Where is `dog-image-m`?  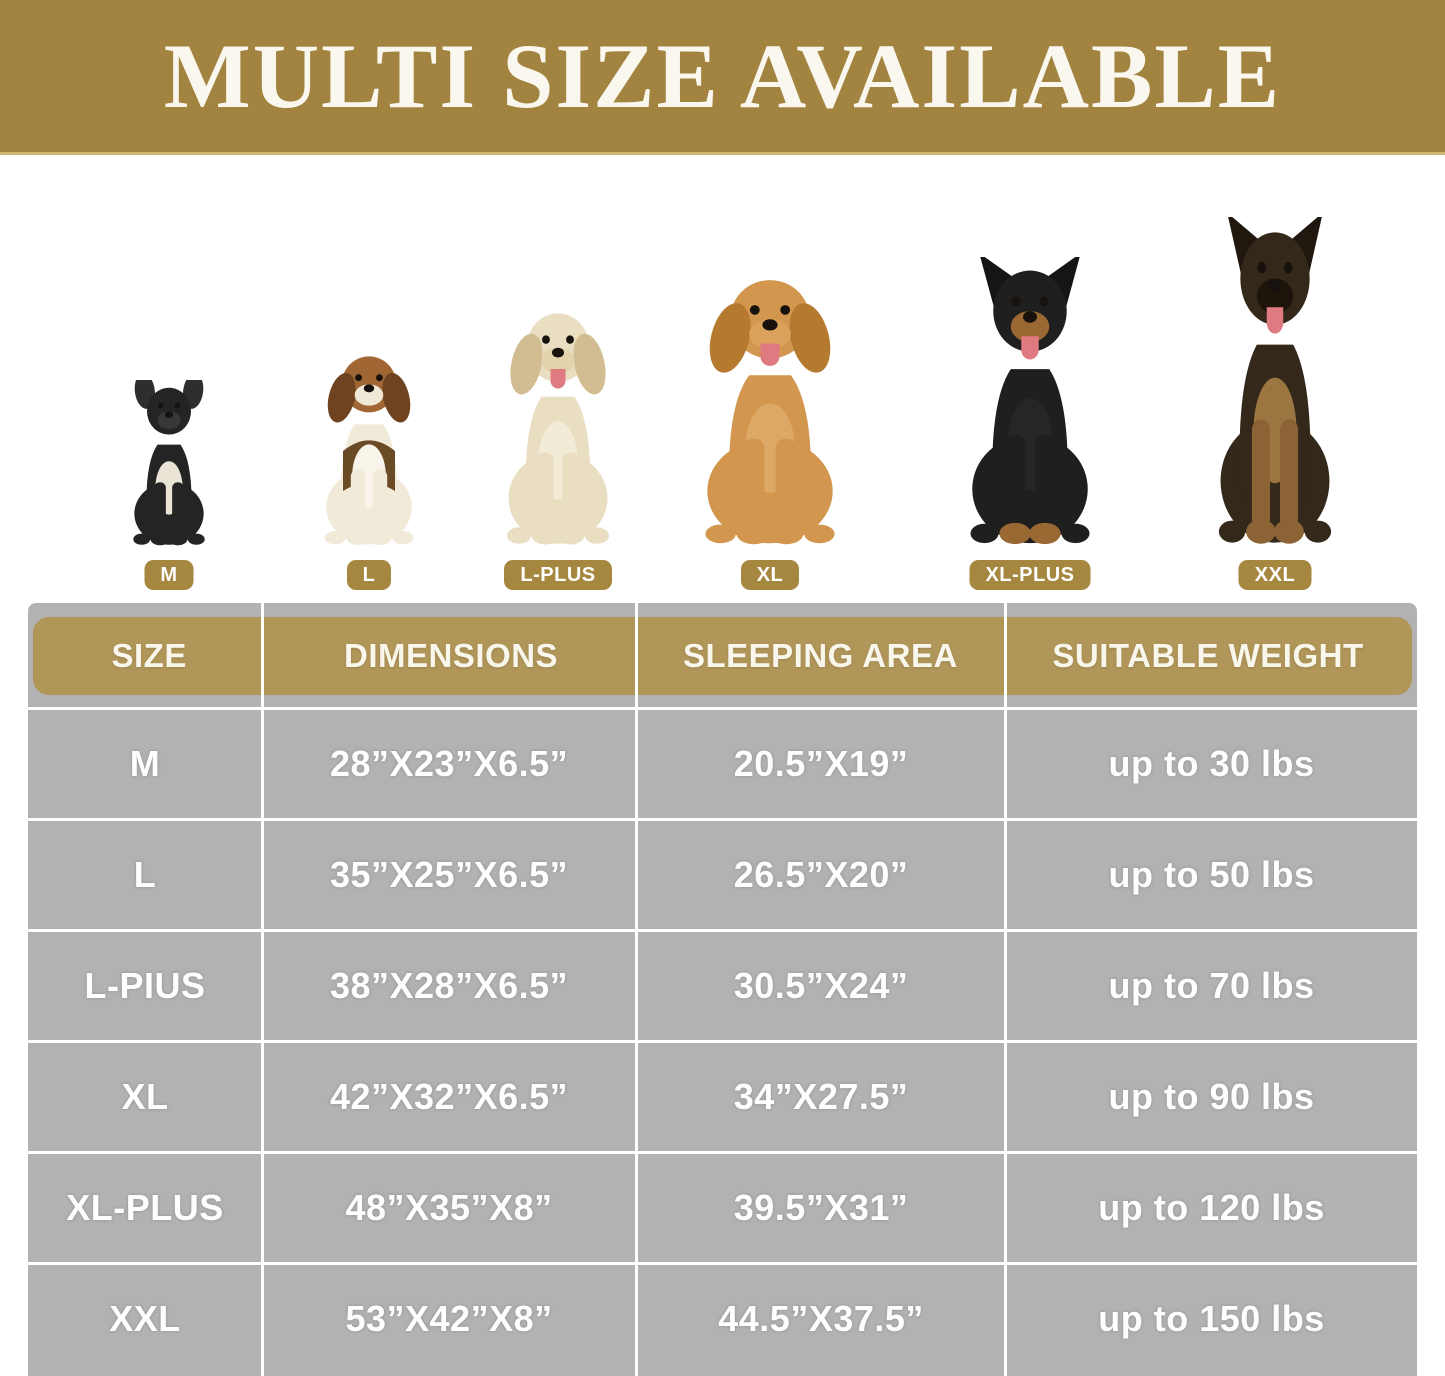
dog-image-m is located at coordinates (169, 463).